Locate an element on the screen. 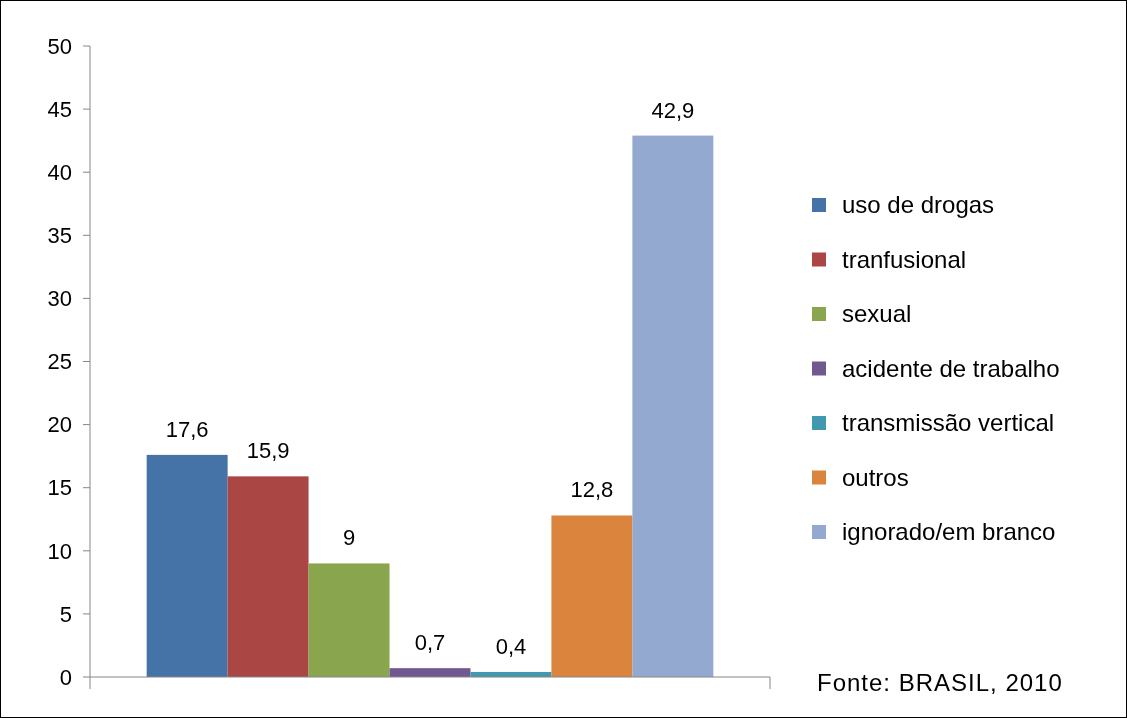  data-label: 9 is located at coordinates (349, 538).